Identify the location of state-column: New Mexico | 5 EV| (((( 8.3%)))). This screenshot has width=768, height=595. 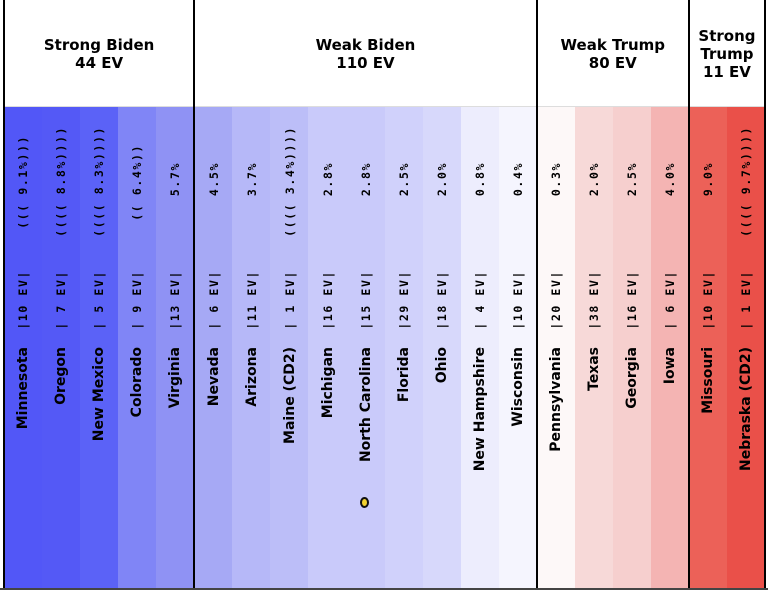
(99, 347).